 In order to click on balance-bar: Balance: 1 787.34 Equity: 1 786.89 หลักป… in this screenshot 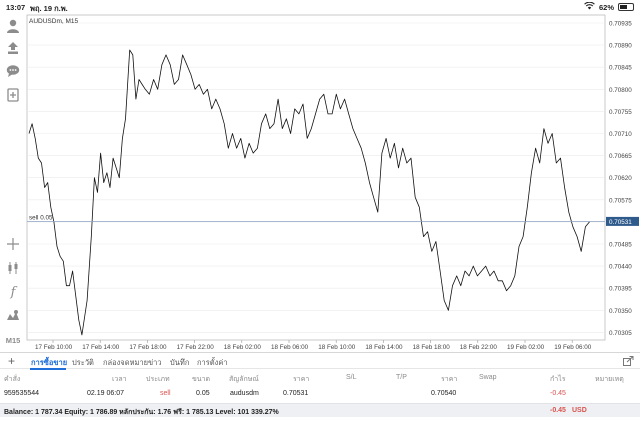, I will do `click(320, 410)`.